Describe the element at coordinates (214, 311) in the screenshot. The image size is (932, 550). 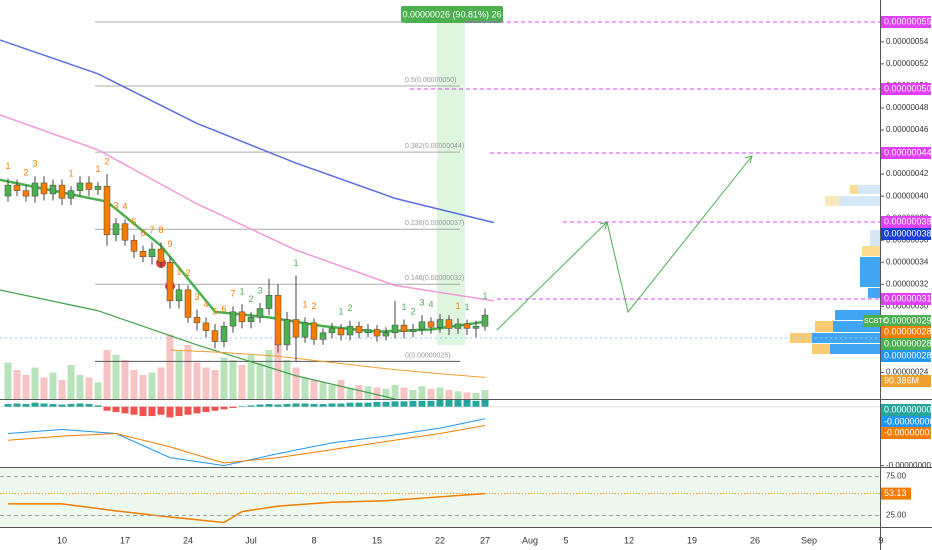
I see `td-count: 5` at that location.